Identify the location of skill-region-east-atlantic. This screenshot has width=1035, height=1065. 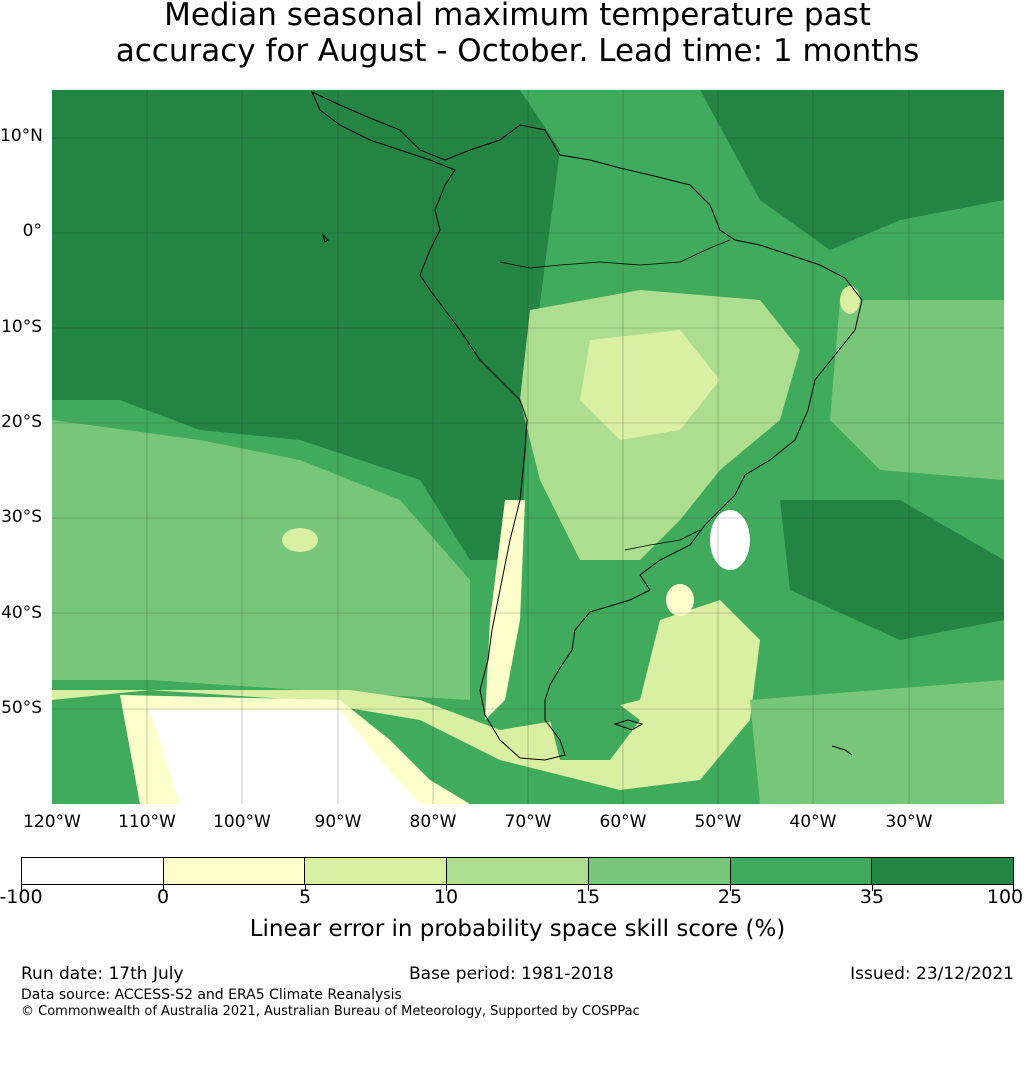
(917, 390).